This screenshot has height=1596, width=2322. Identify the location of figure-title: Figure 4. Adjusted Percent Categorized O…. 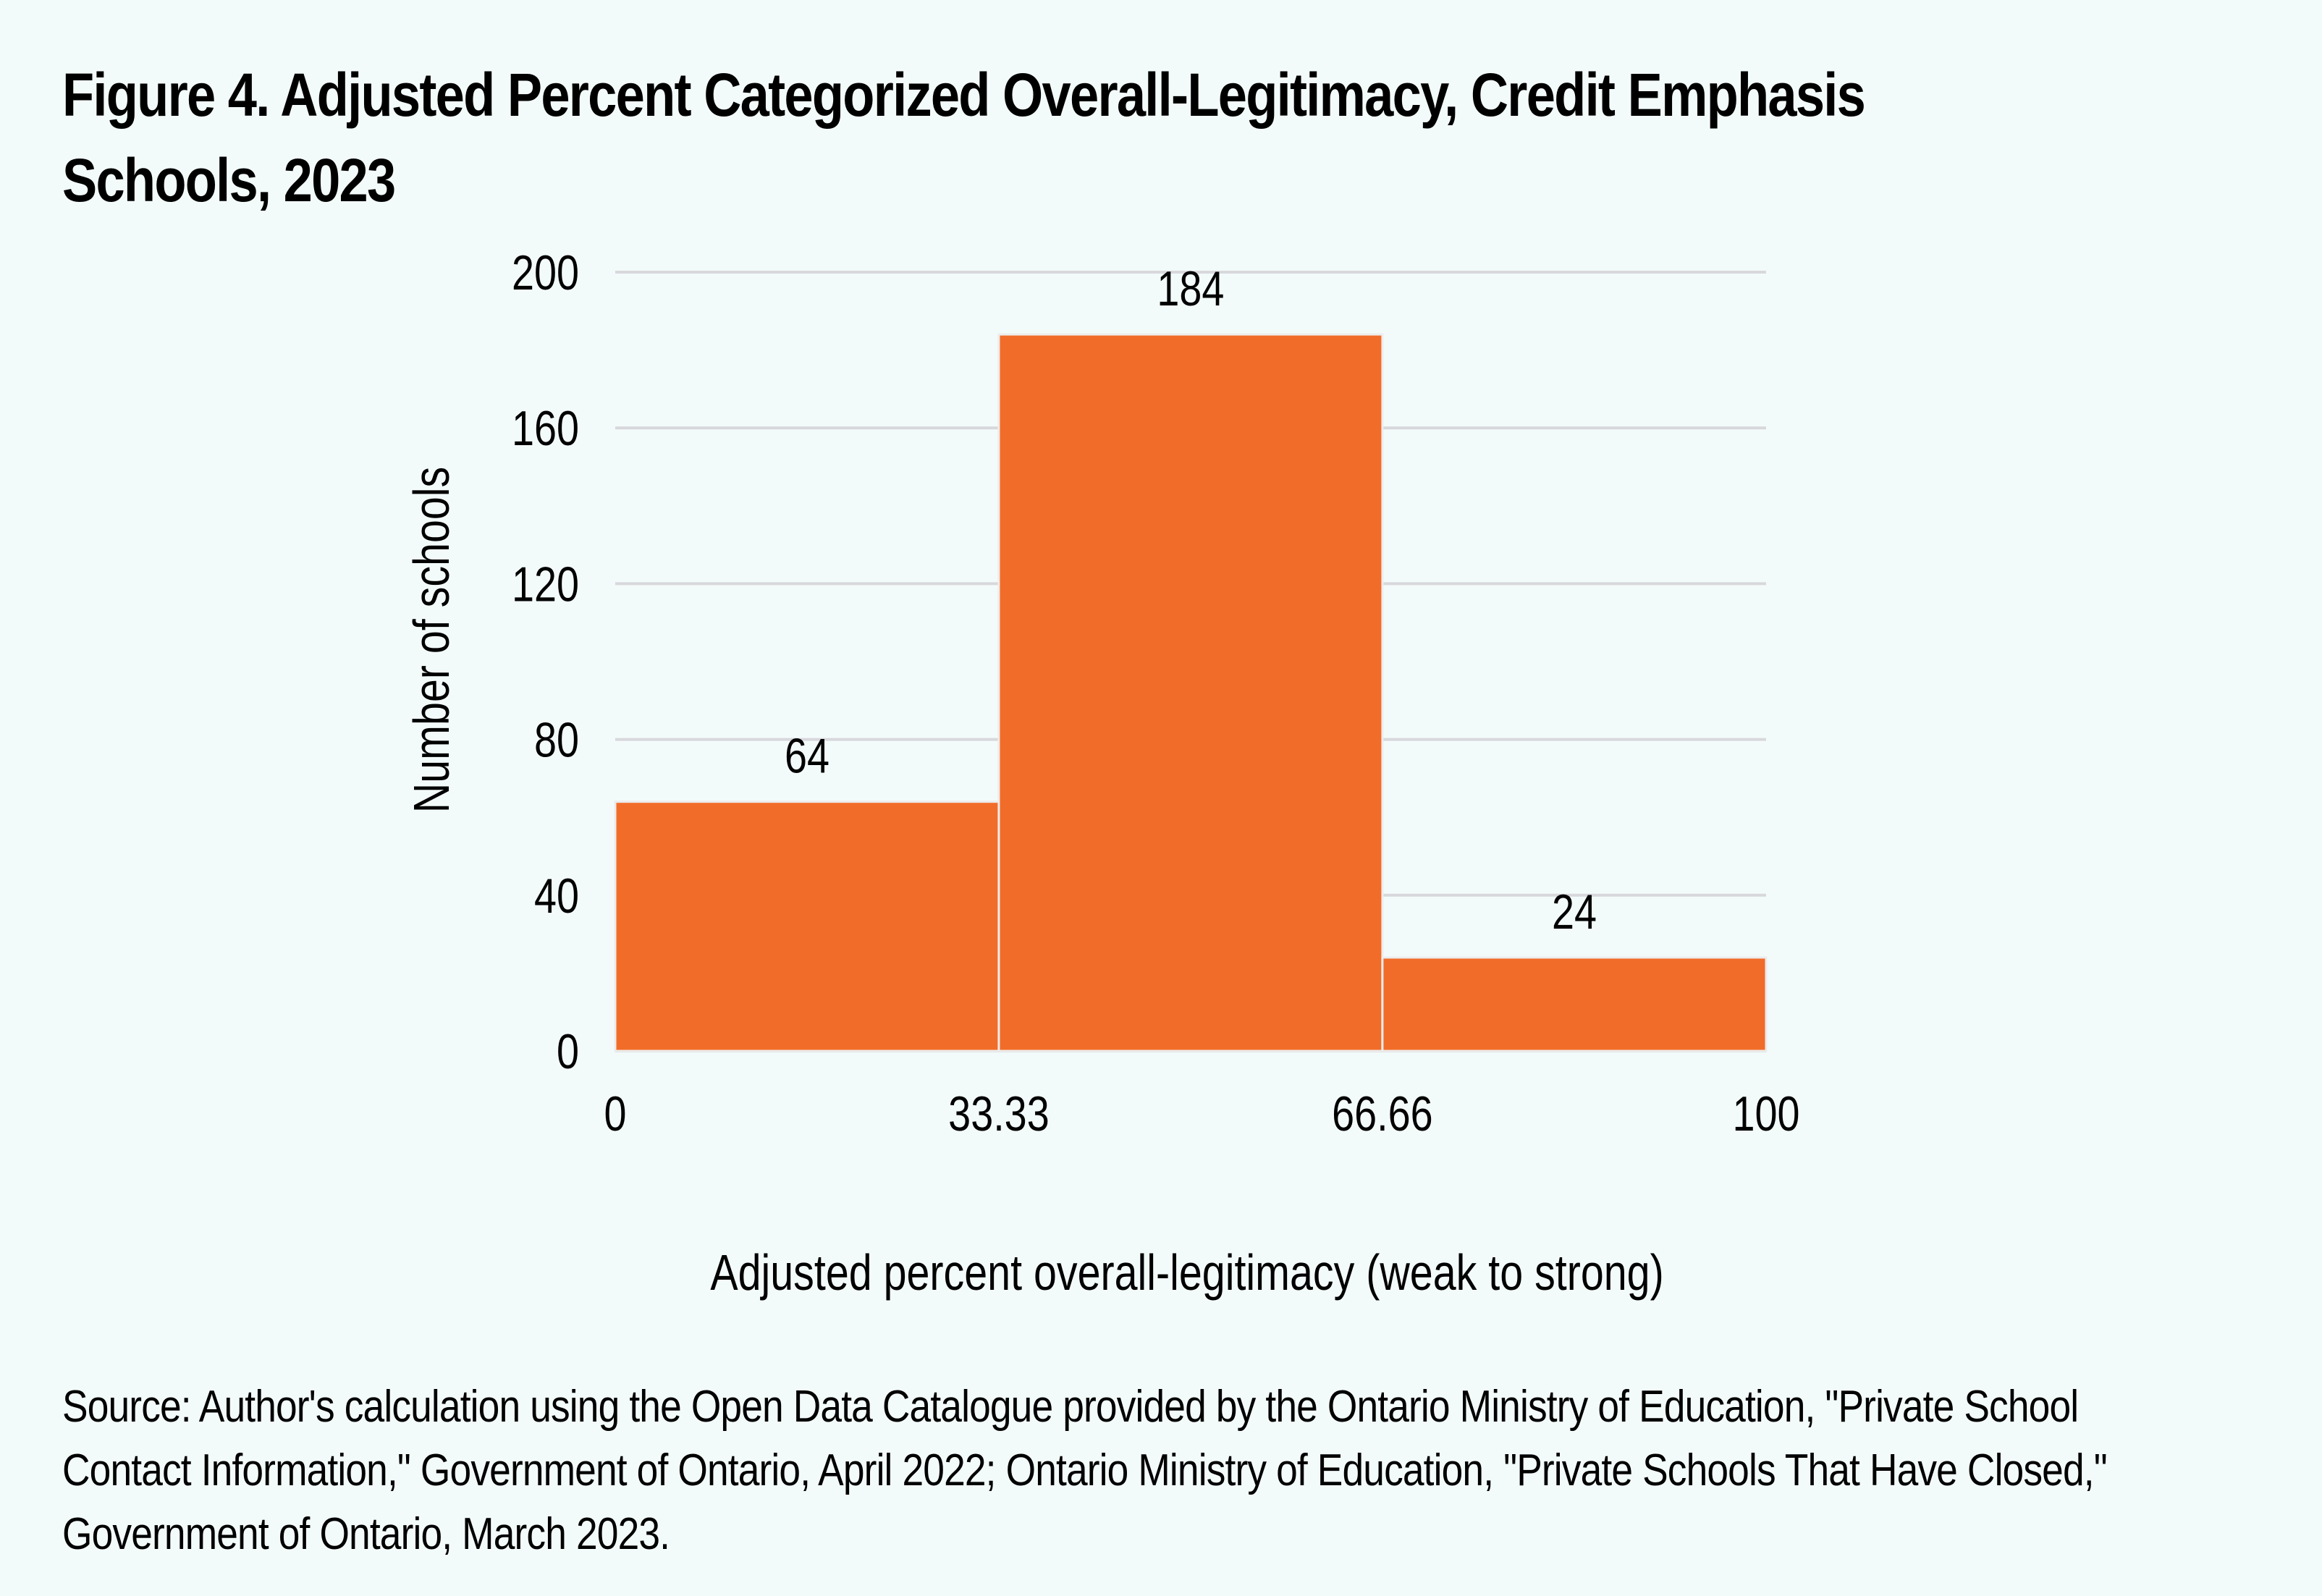
(964, 137).